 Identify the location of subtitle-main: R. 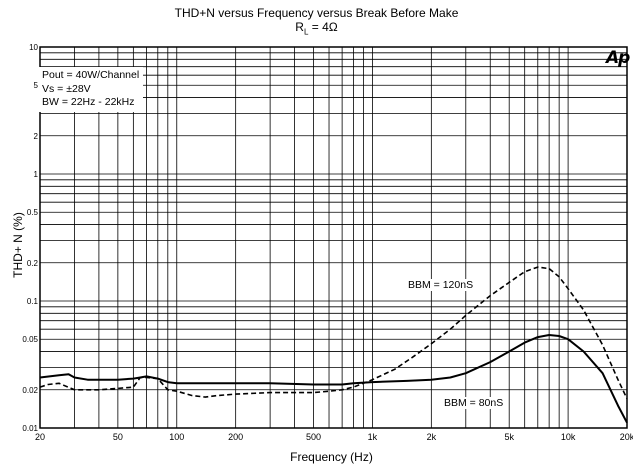
(299, 27).